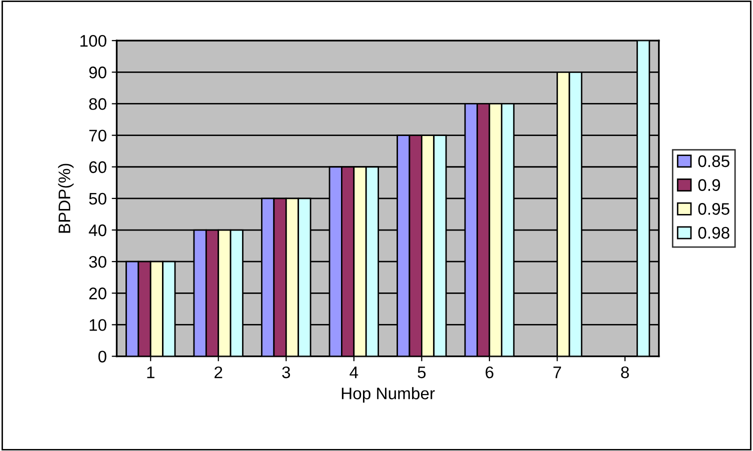 The width and height of the screenshot is (753, 451). I want to click on x-tick-label: 8, so click(625, 372).